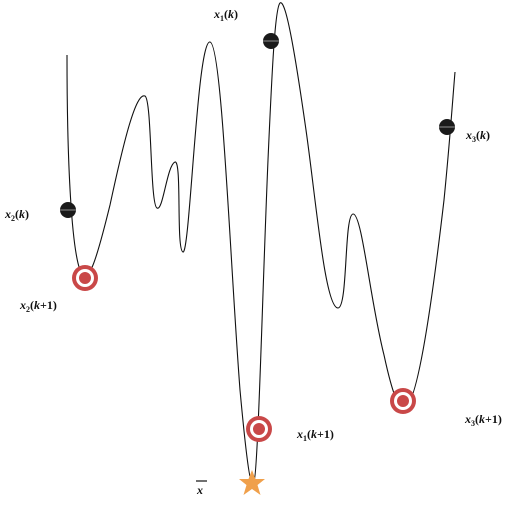 The height and width of the screenshot is (508, 516). What do you see at coordinates (16, 215) in the screenshot?
I see `label-x2-k: x2(k)` at bounding box center [16, 215].